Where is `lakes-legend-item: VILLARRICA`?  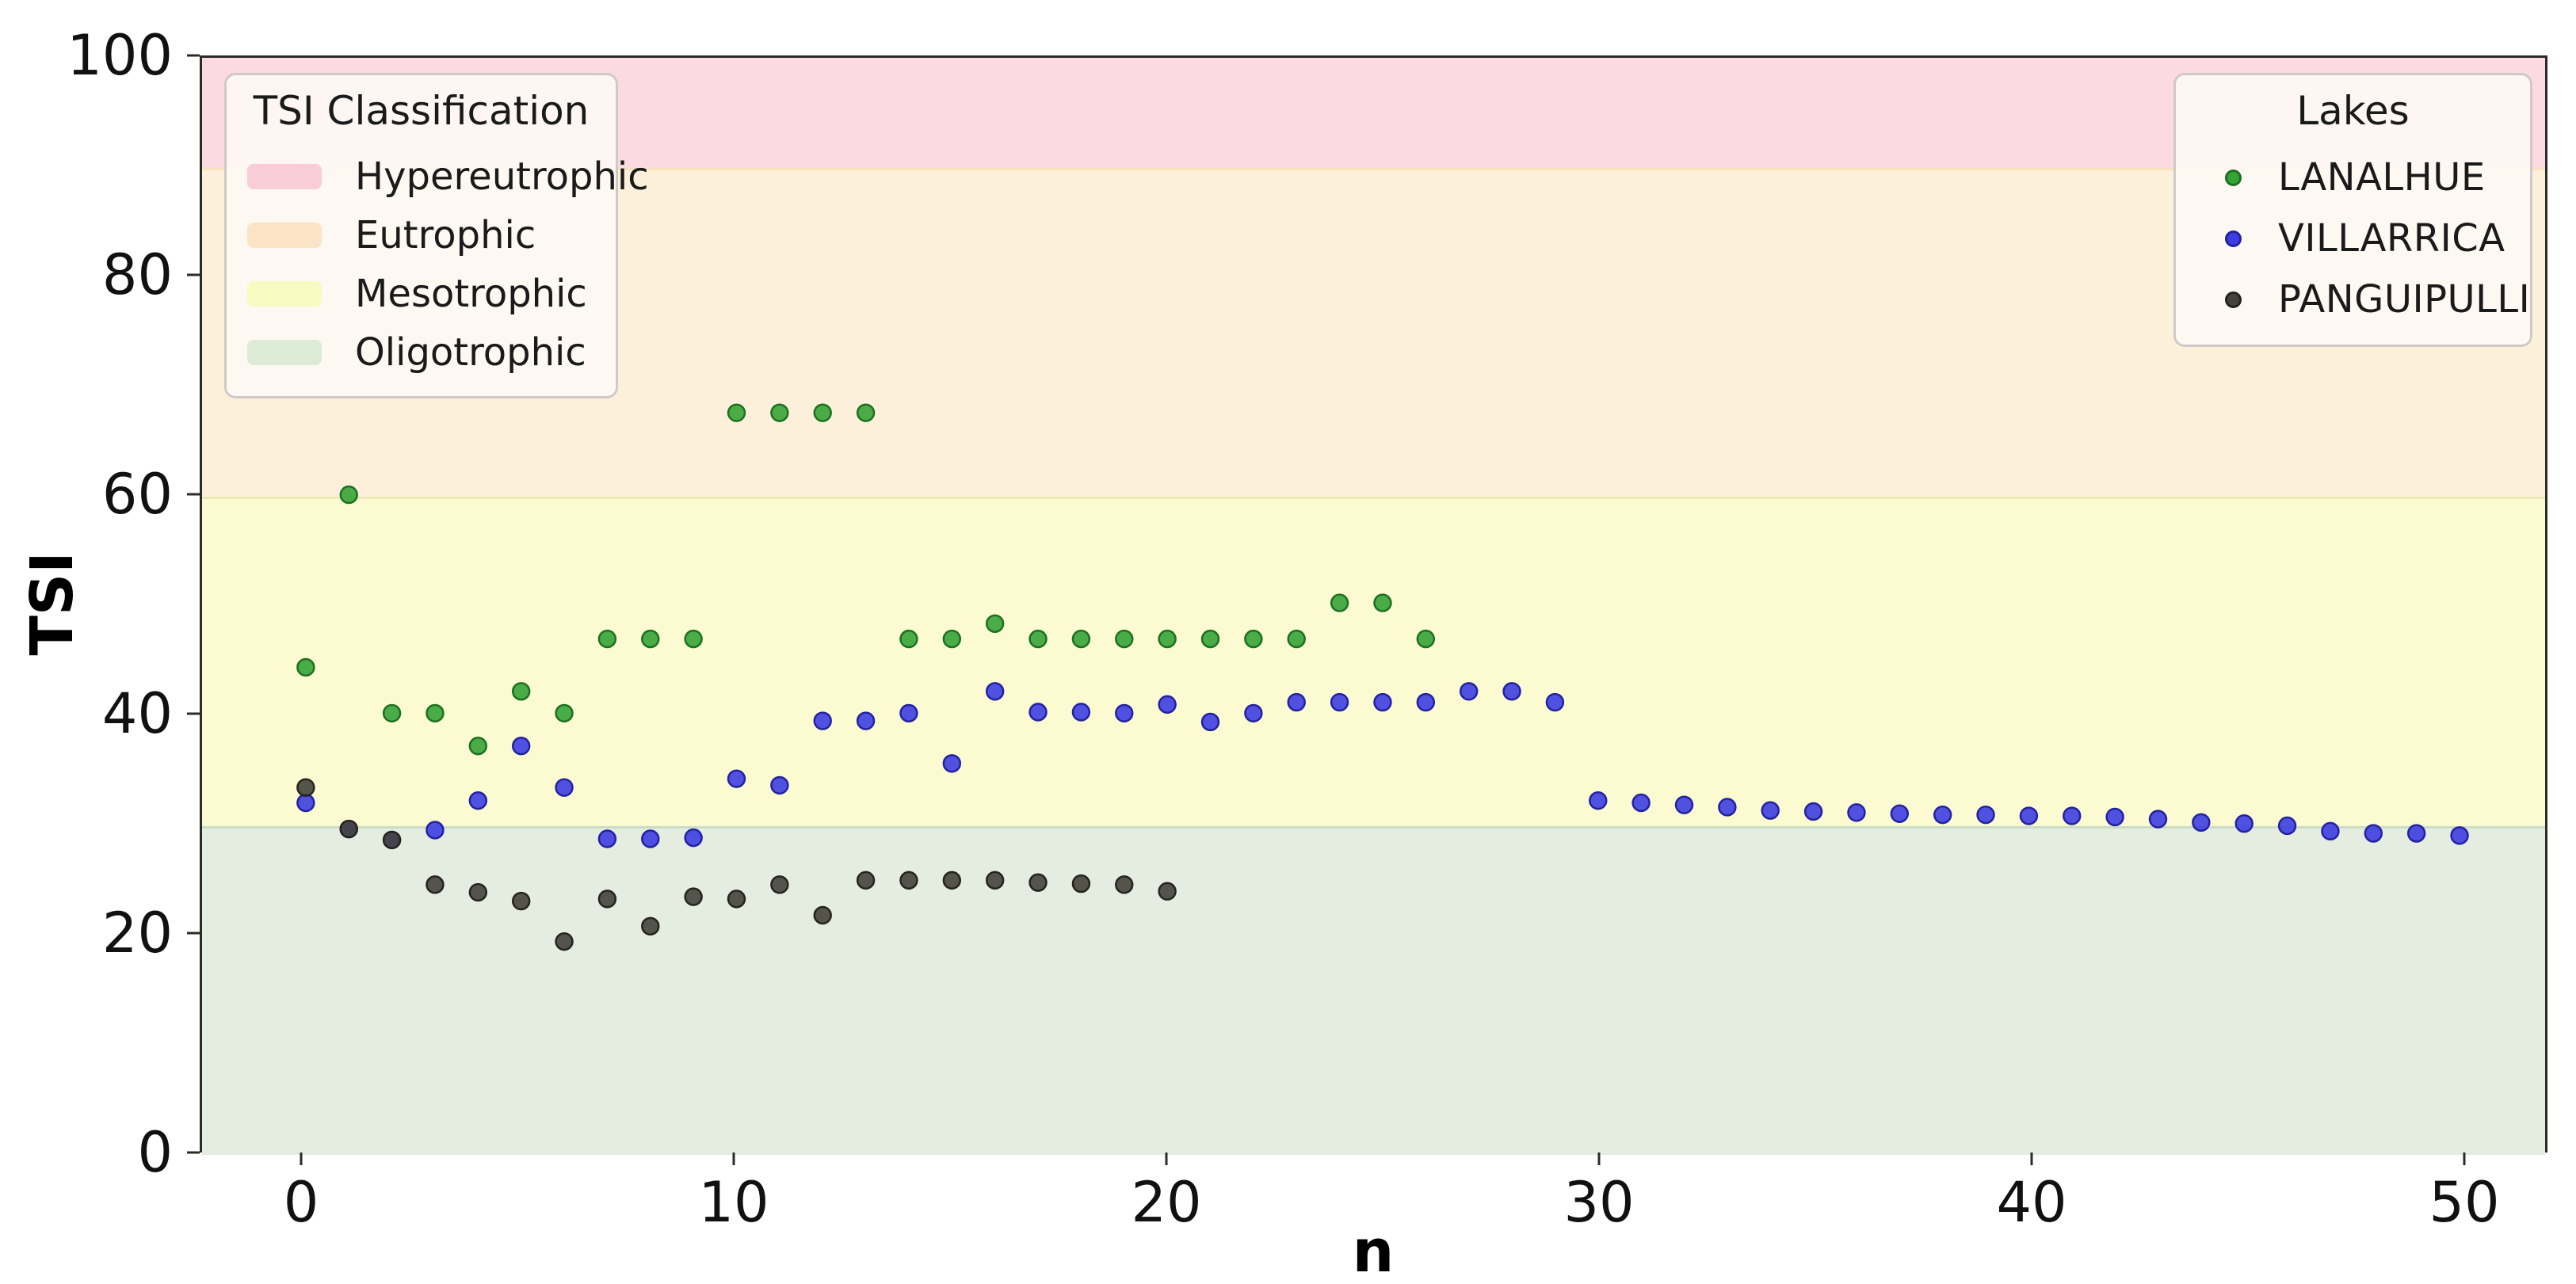
lakes-legend-item: VILLARRICA is located at coordinates (2352, 238).